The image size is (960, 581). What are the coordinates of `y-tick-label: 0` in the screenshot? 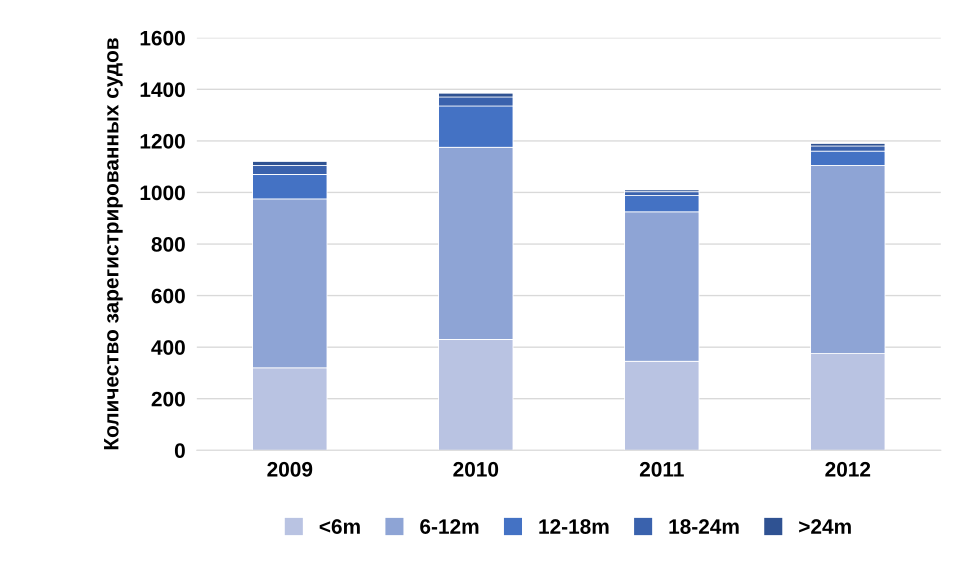 It's located at (179, 450).